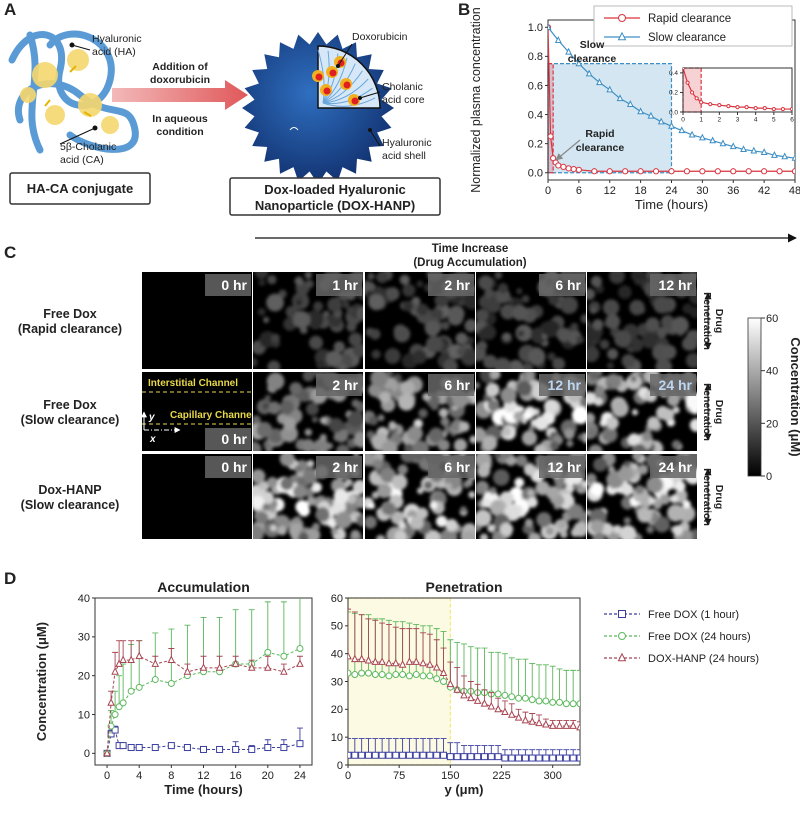  What do you see at coordinates (535, 115) in the screenshot?
I see `y-tick-label: 0.4` at bounding box center [535, 115].